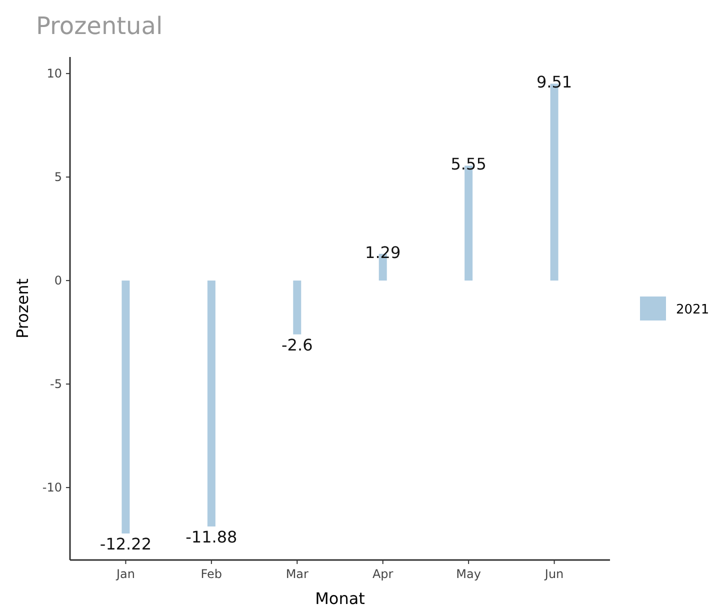  Describe the element at coordinates (554, 574) in the screenshot. I see `x-tick-label: Jun` at that location.